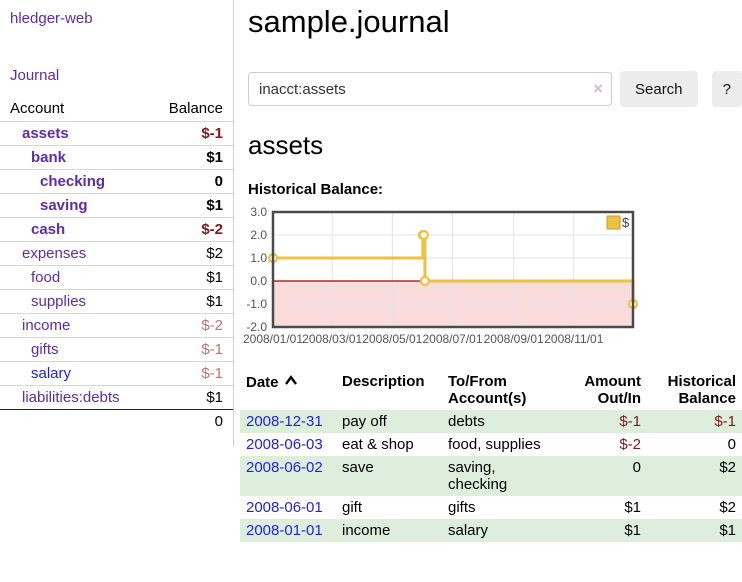  I want to click on search-help-button: ?, so click(726, 89).